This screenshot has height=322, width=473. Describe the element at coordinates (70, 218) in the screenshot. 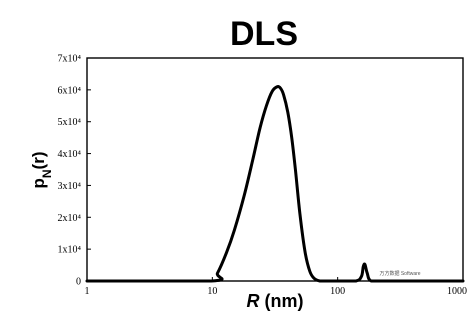

I see `y-tick-label: 2x10⁴` at that location.